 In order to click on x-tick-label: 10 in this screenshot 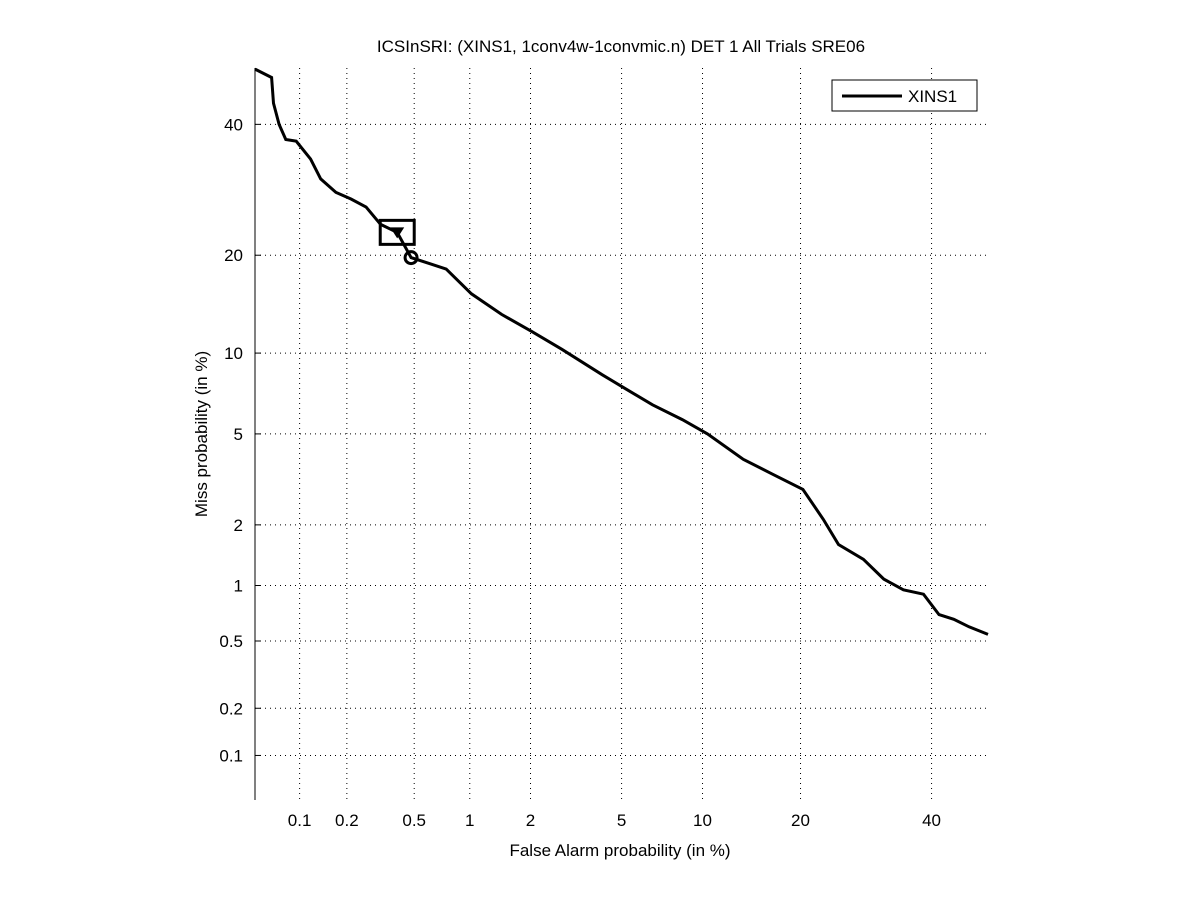, I will do `click(702, 820)`.